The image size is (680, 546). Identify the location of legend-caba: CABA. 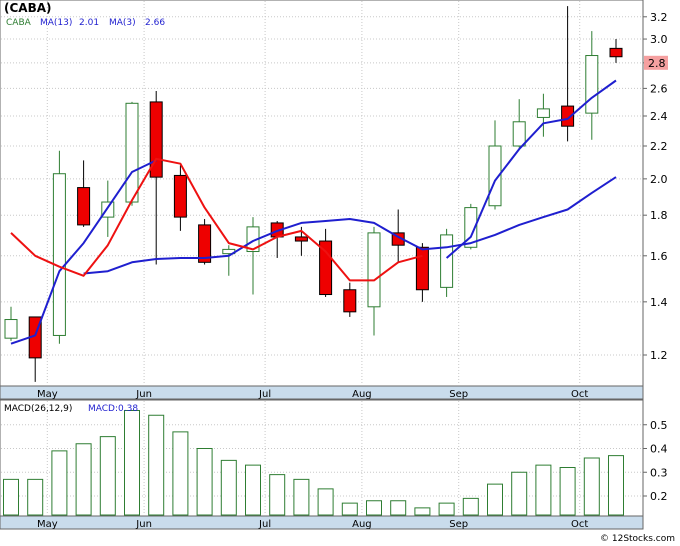
(19, 23).